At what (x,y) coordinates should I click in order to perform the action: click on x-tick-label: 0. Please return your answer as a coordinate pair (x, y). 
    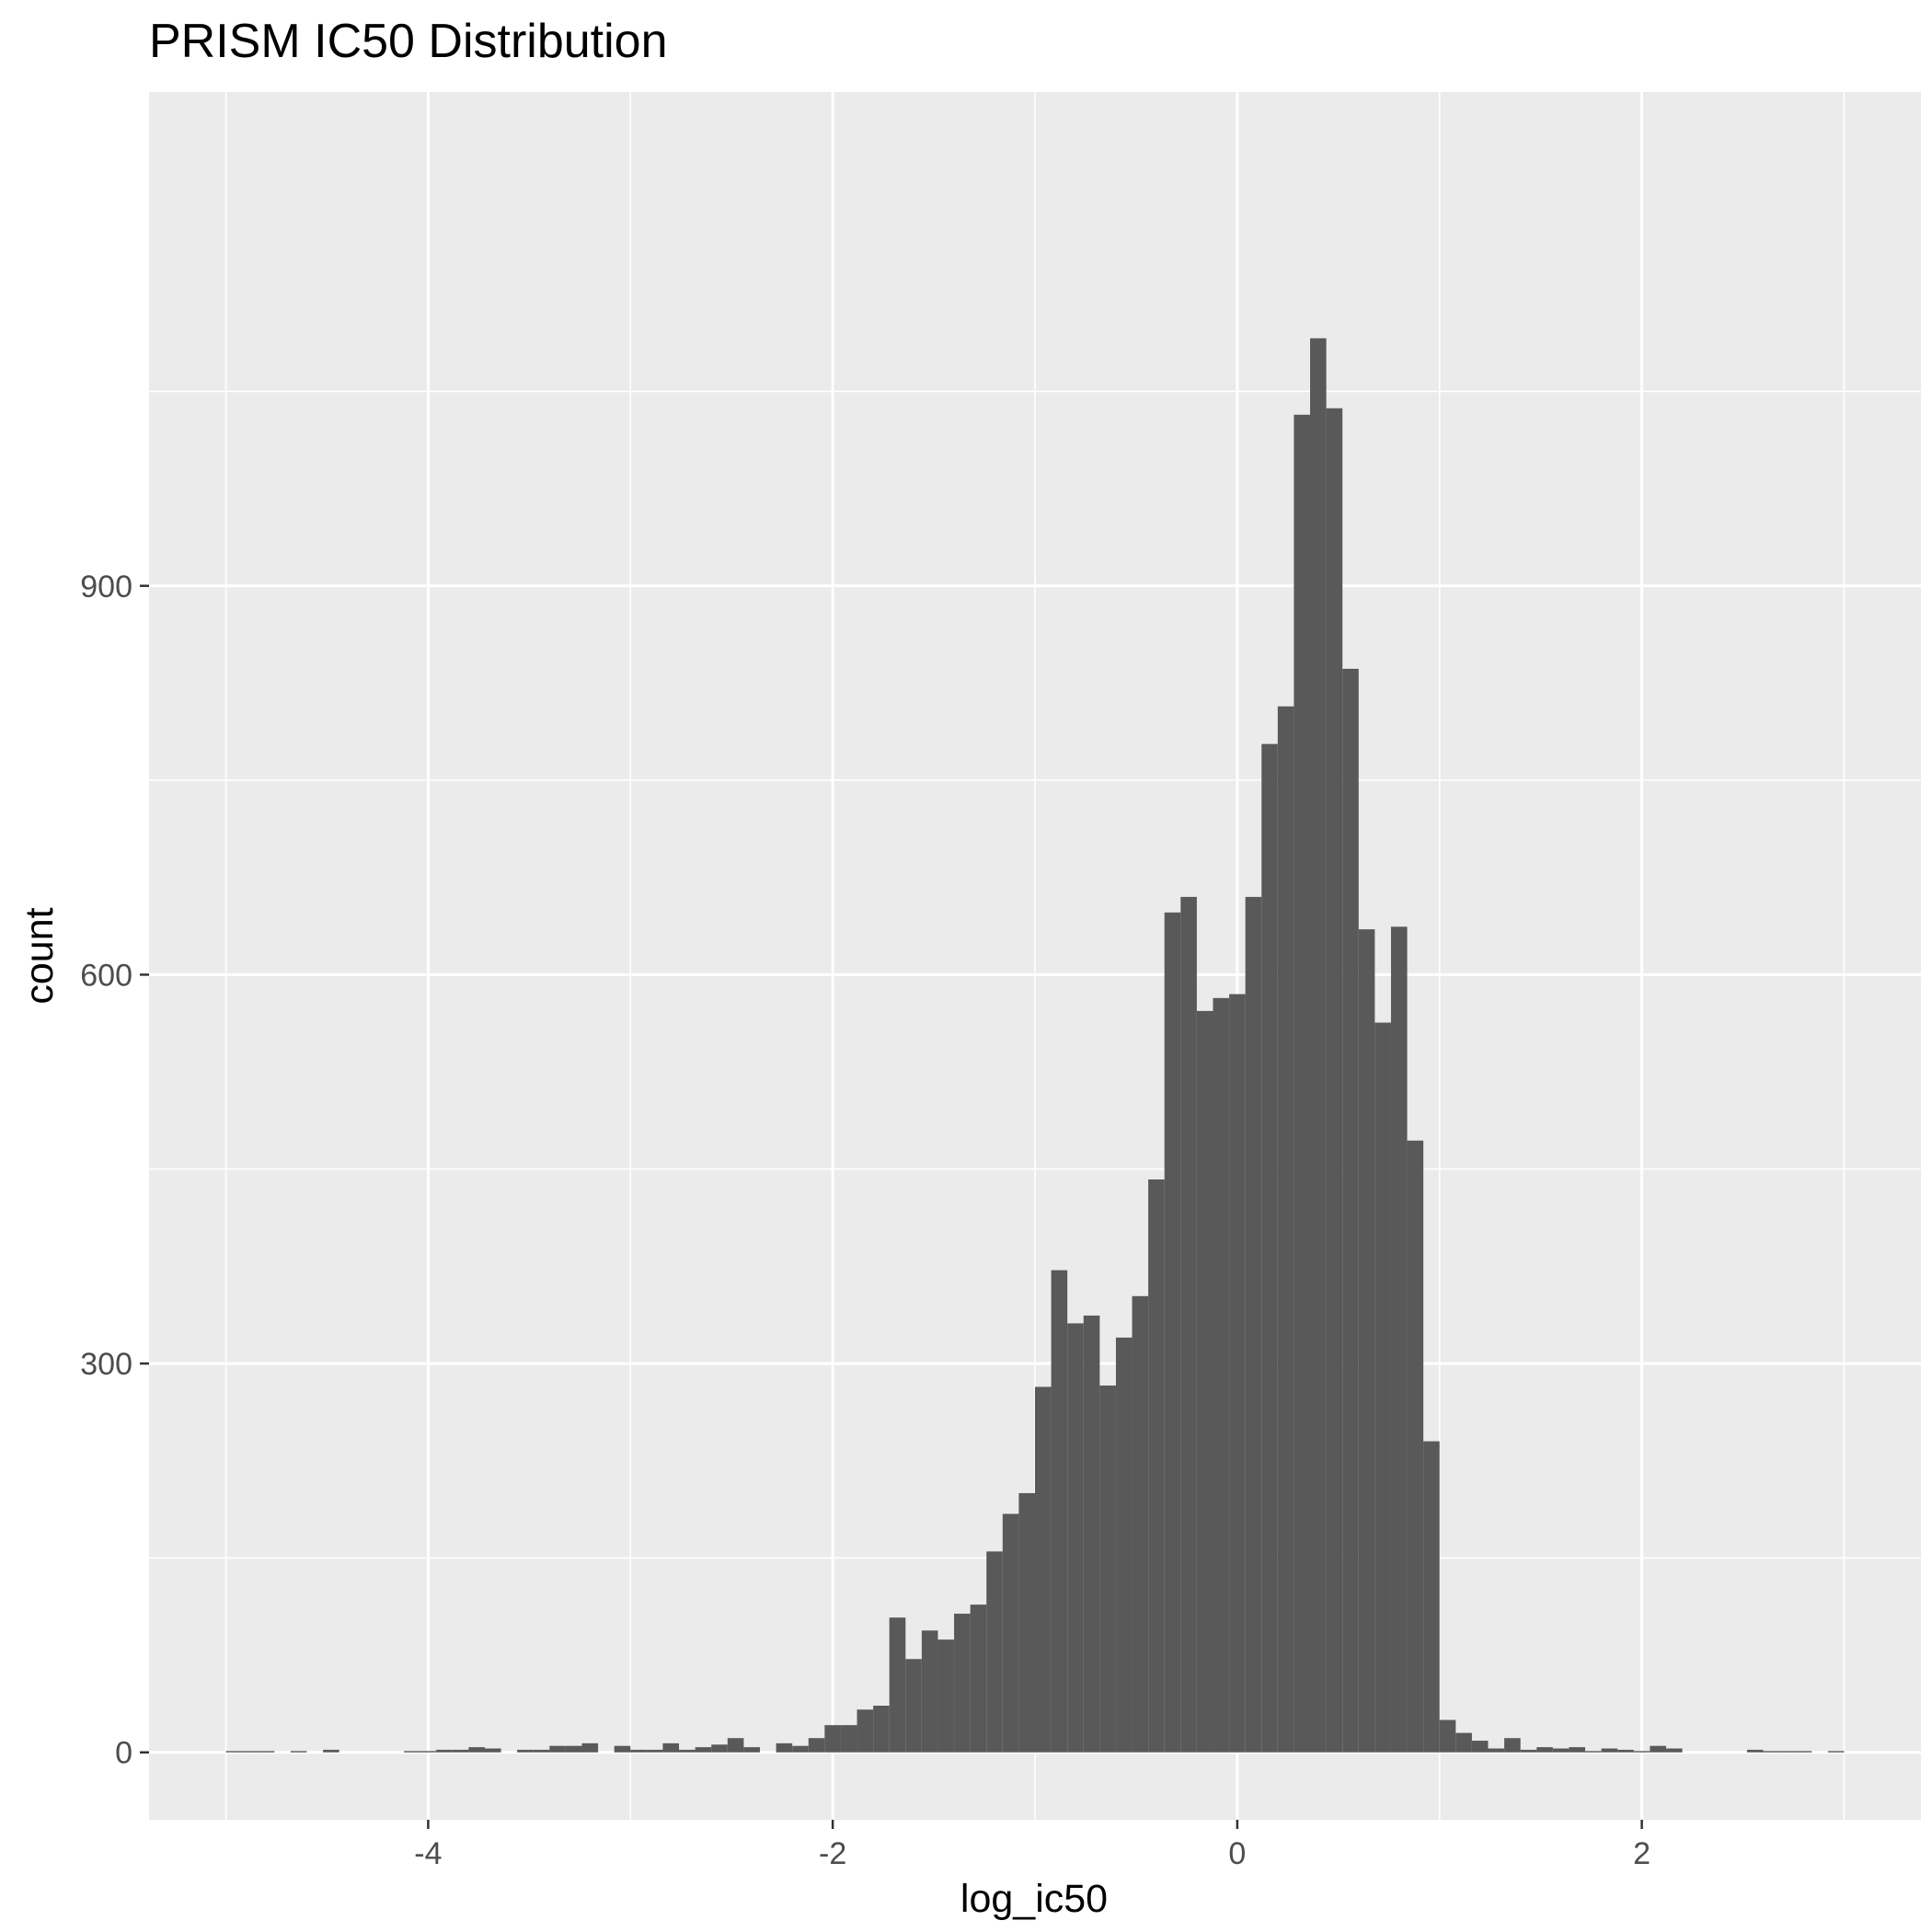
    Looking at the image, I should click on (1237, 1853).